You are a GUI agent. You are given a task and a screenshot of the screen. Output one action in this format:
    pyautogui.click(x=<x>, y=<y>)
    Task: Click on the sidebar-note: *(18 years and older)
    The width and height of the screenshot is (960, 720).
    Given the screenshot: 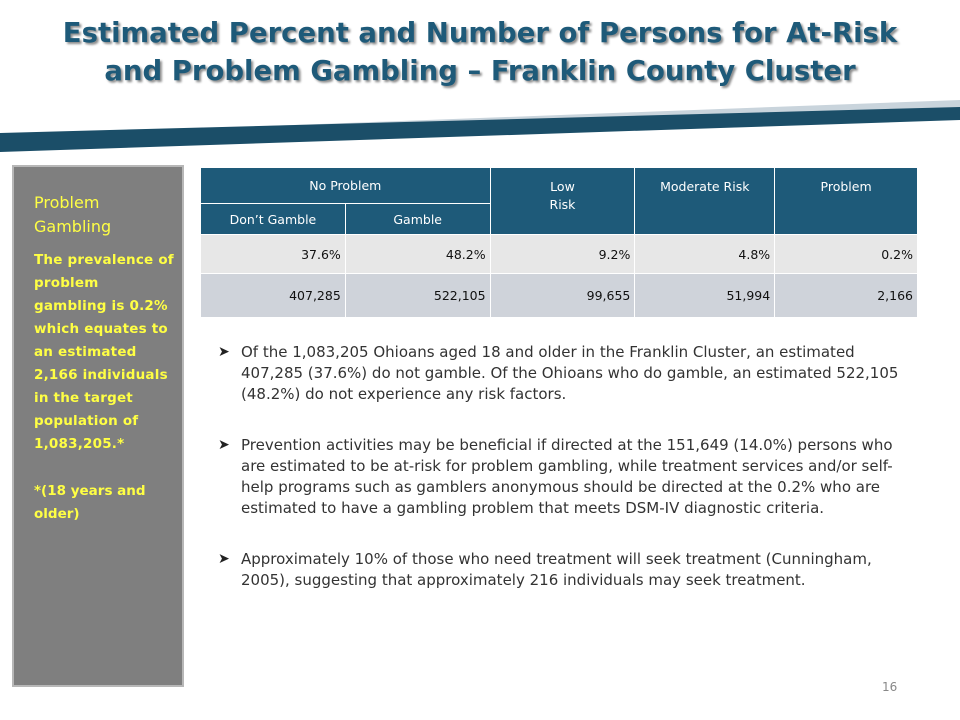 What is the action you would take?
    pyautogui.click(x=90, y=502)
    